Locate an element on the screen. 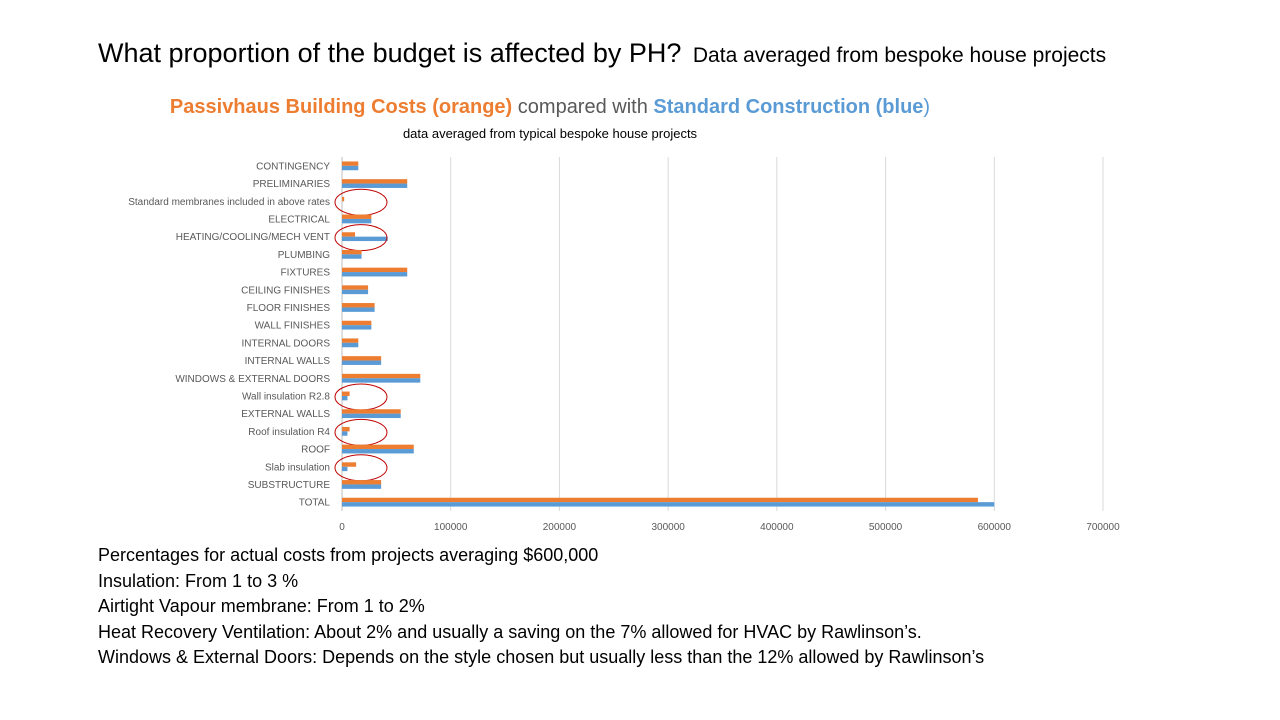  category-label: INTERNAL WALLS is located at coordinates (288, 361).